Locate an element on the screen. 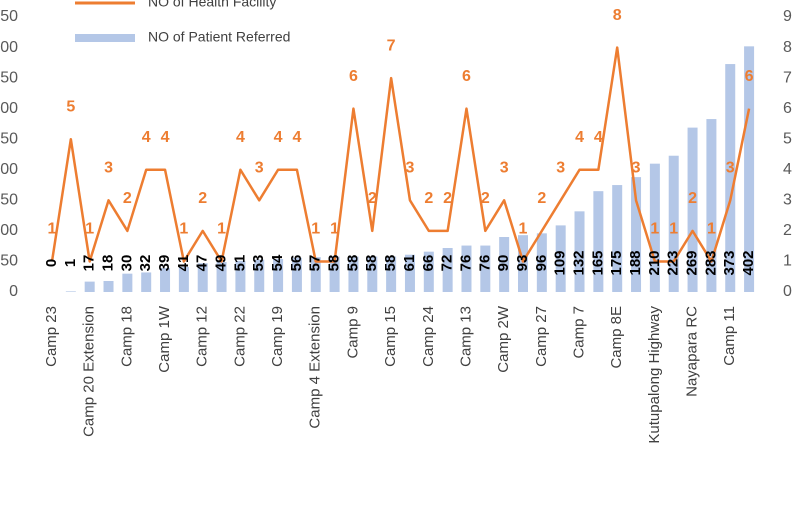  bar-value-label: 90 is located at coordinates (503, 263).